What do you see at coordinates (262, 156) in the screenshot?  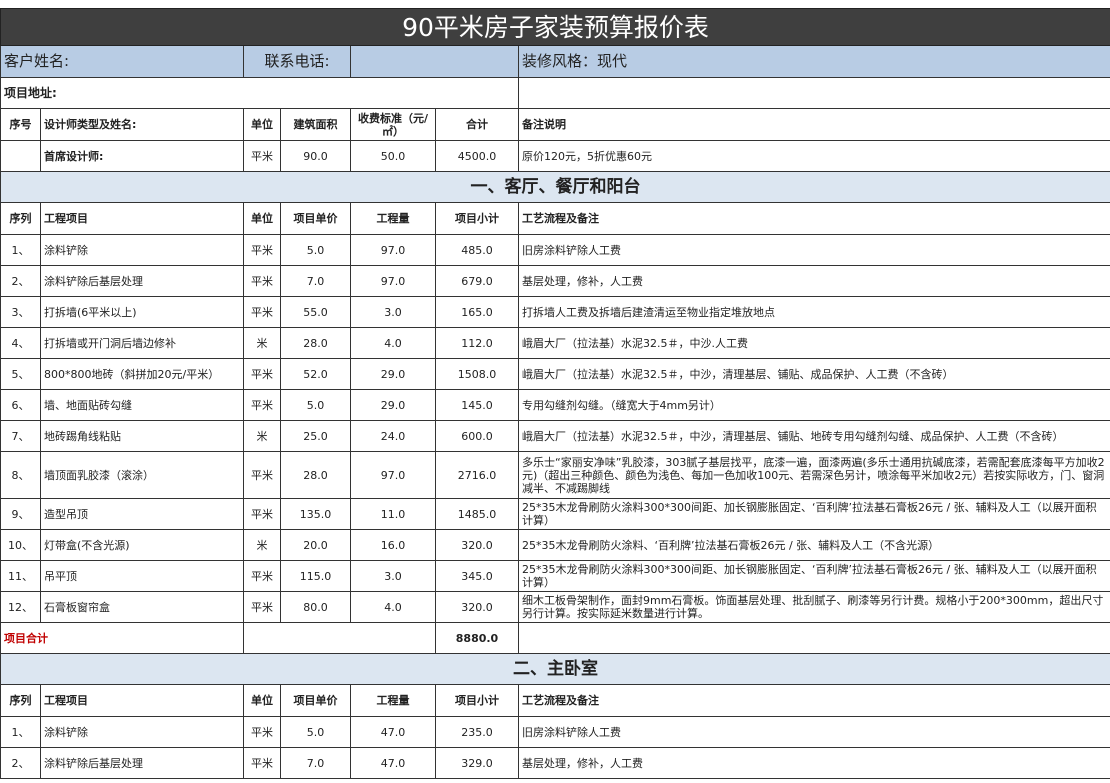 I see `designer-unit: 平米` at bounding box center [262, 156].